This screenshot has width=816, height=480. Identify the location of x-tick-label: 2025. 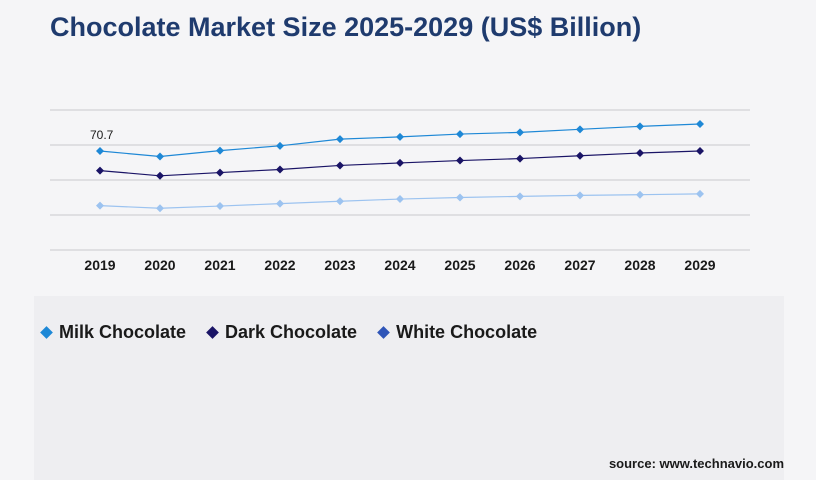
(459, 265).